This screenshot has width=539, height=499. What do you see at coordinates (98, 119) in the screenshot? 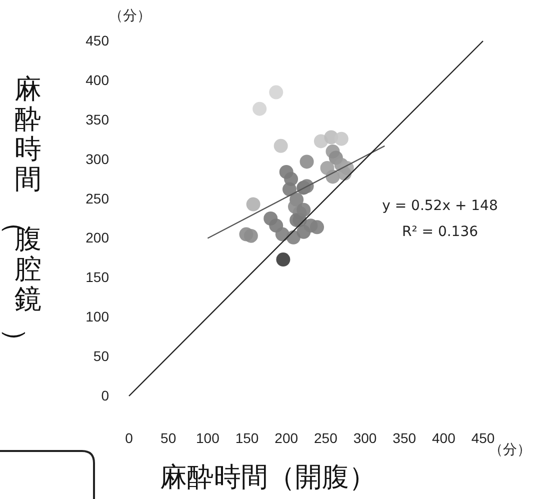
I see `y-tick-label: 350` at bounding box center [98, 119].